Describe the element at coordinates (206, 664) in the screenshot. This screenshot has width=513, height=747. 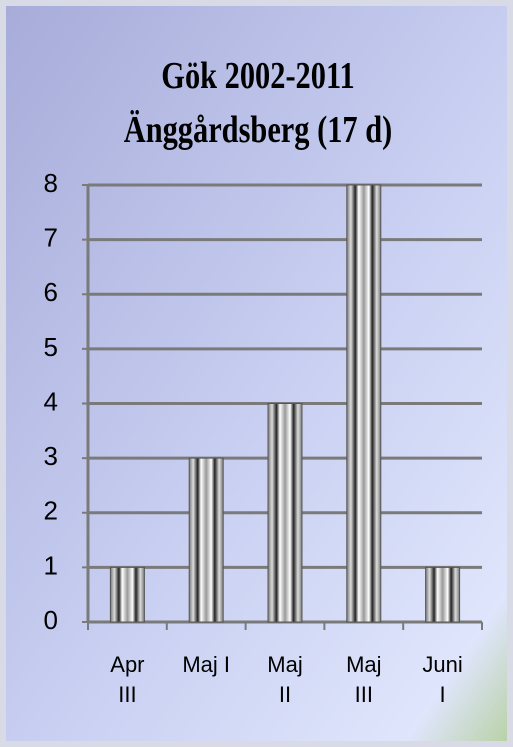
I see `x-tick-label: Maj I` at that location.